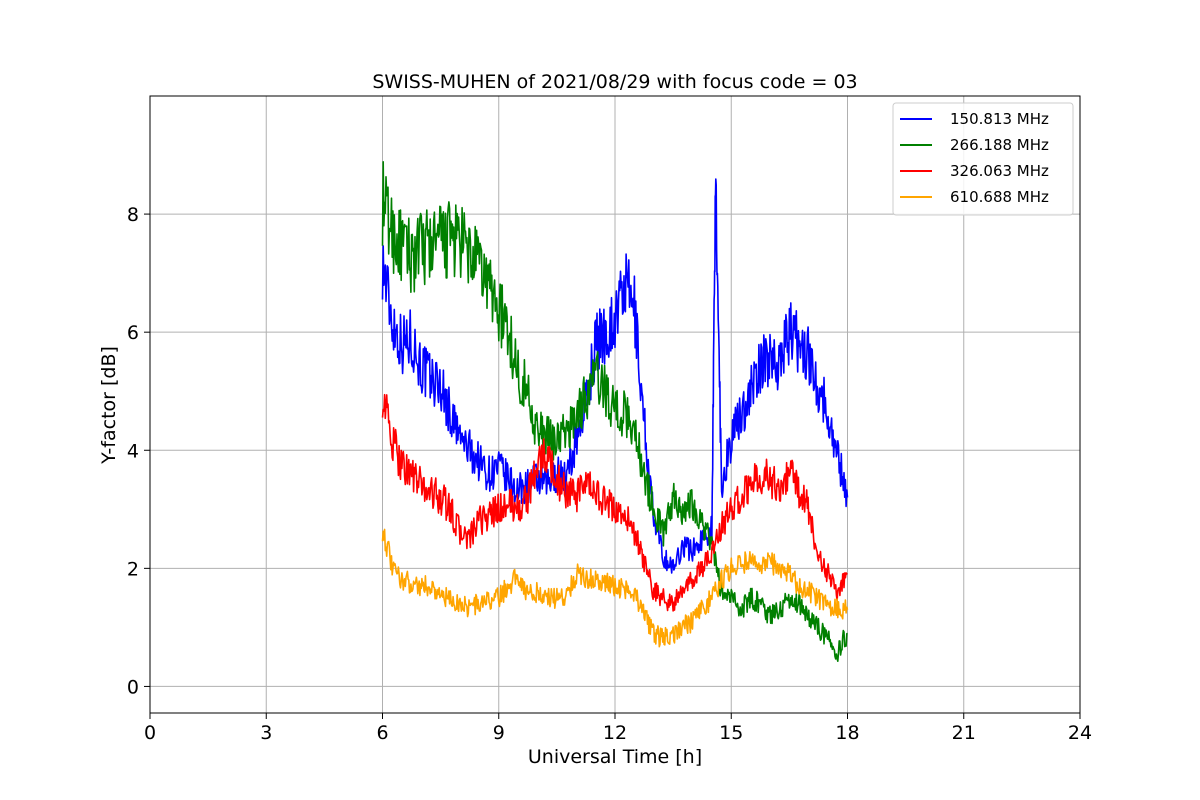 This screenshot has width=1200, height=800. What do you see at coordinates (266, 733) in the screenshot?
I see `x-tick-label: 3` at bounding box center [266, 733].